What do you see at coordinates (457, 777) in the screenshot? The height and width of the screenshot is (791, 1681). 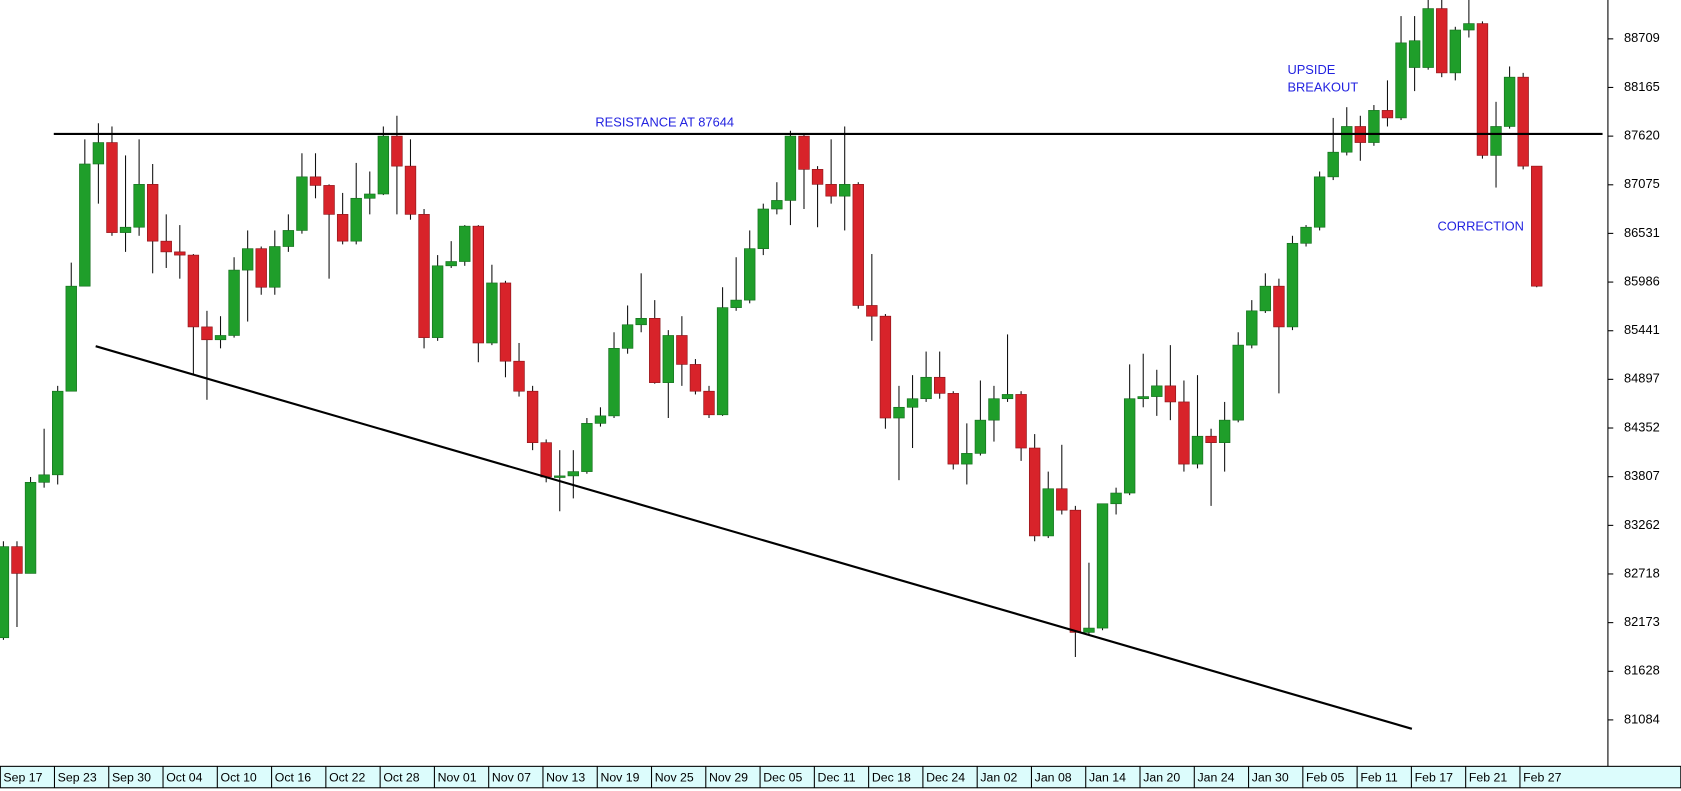 I see `x-tick-label: Nov 01` at bounding box center [457, 777].